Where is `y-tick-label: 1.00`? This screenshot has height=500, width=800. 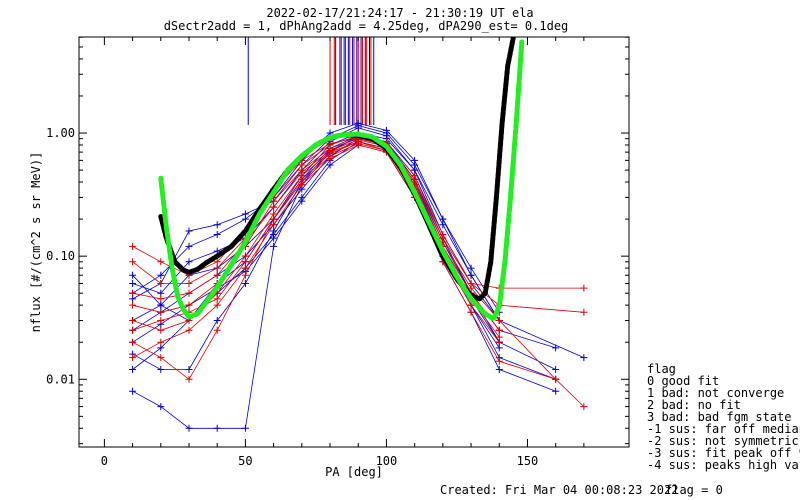
y-tick-label: 1.00 is located at coordinates (60, 133).